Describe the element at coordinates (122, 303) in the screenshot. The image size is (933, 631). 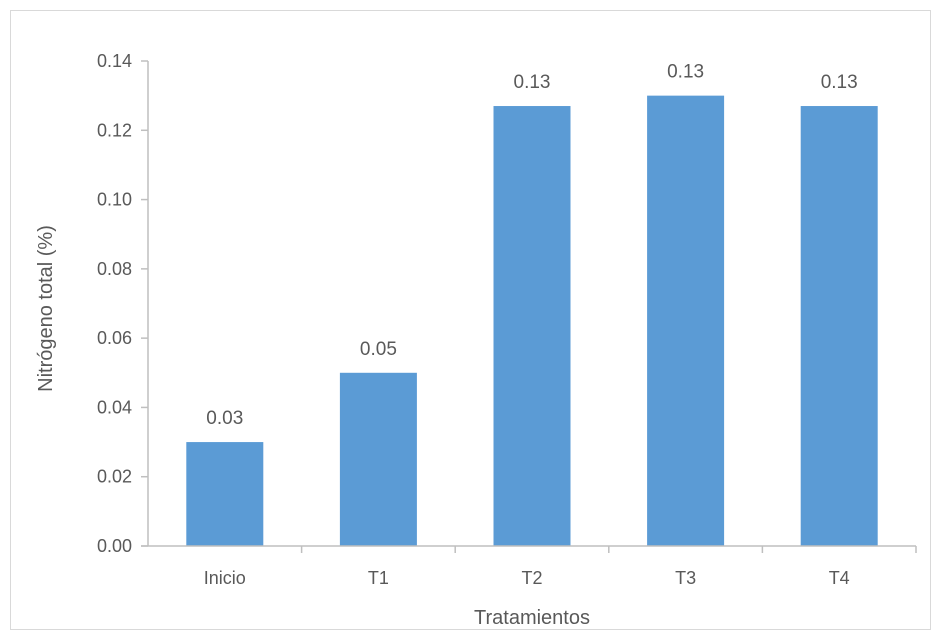
I see `y-axis-ticks: 0.00 0.02 0.04 0.06 0.08 0.10 0.12 0.14` at that location.